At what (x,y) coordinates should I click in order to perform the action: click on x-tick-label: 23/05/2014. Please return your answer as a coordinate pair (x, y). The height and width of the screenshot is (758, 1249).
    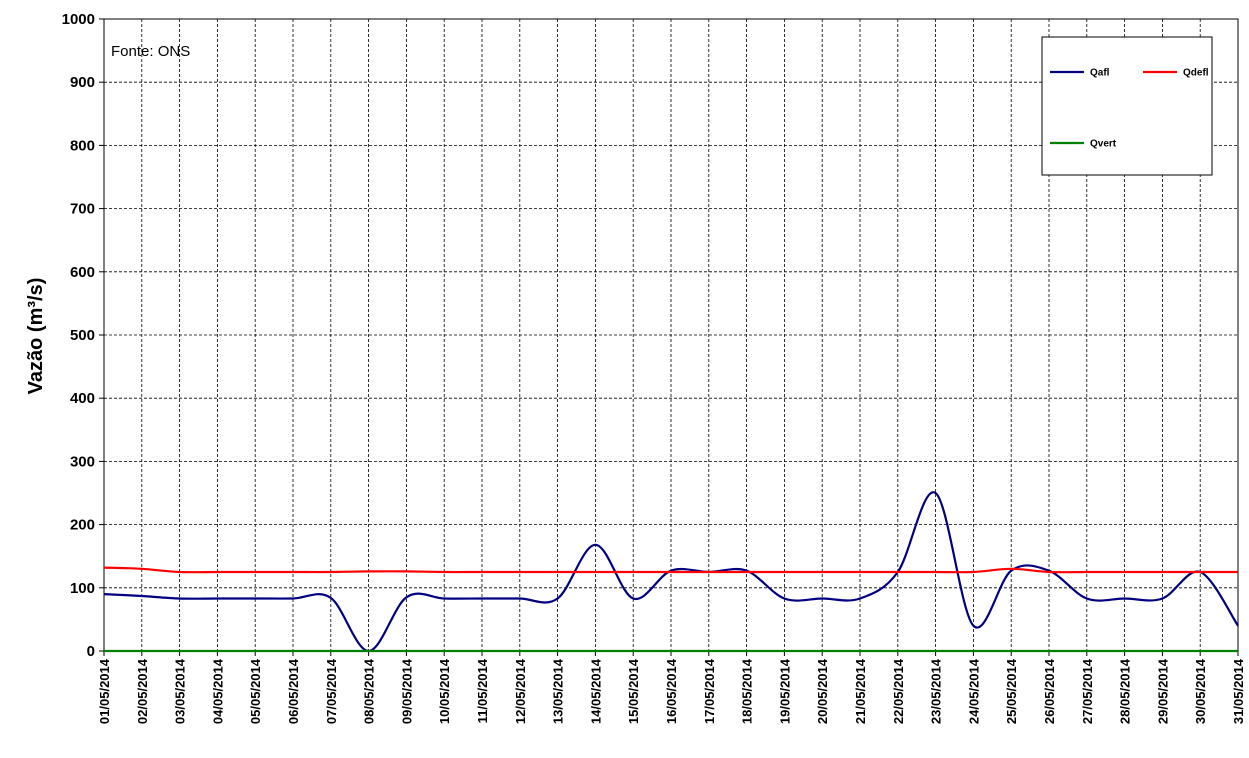
    Looking at the image, I should click on (936, 691).